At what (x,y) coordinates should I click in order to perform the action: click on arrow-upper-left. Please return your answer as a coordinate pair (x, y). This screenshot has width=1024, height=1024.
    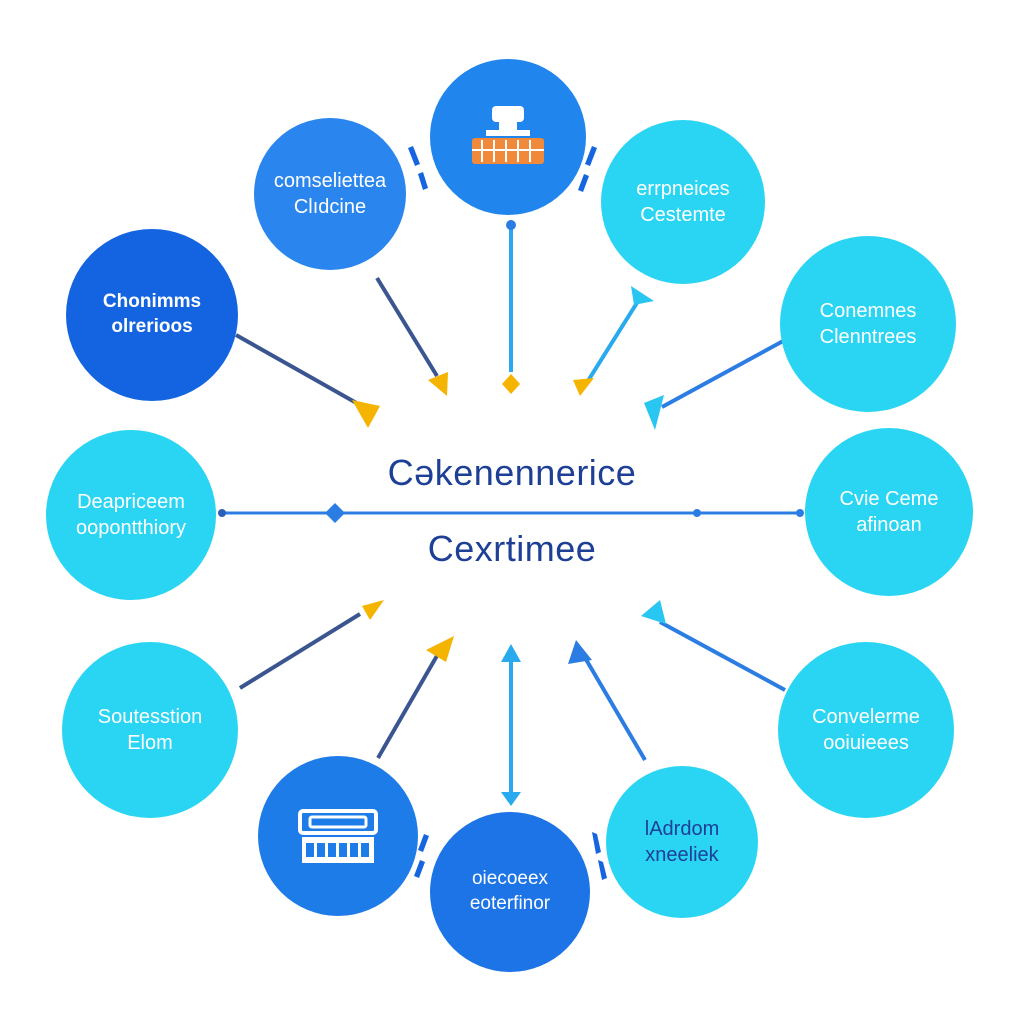
    Looking at the image, I should click on (438, 384).